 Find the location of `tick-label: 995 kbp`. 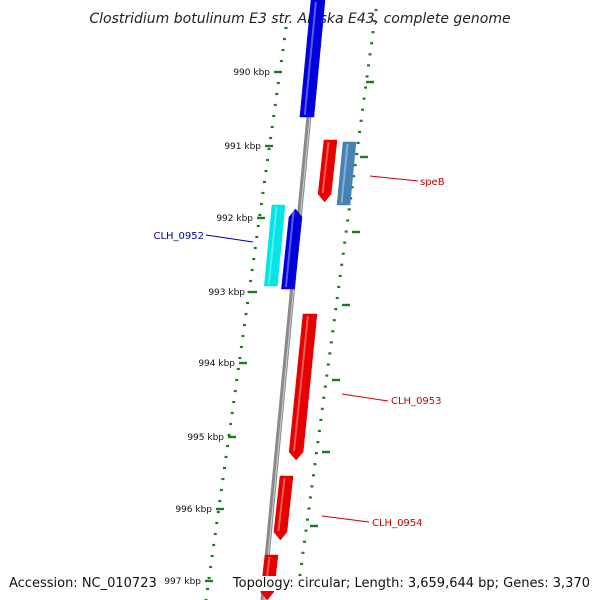

tick-label: 995 kbp is located at coordinates (205, 438).